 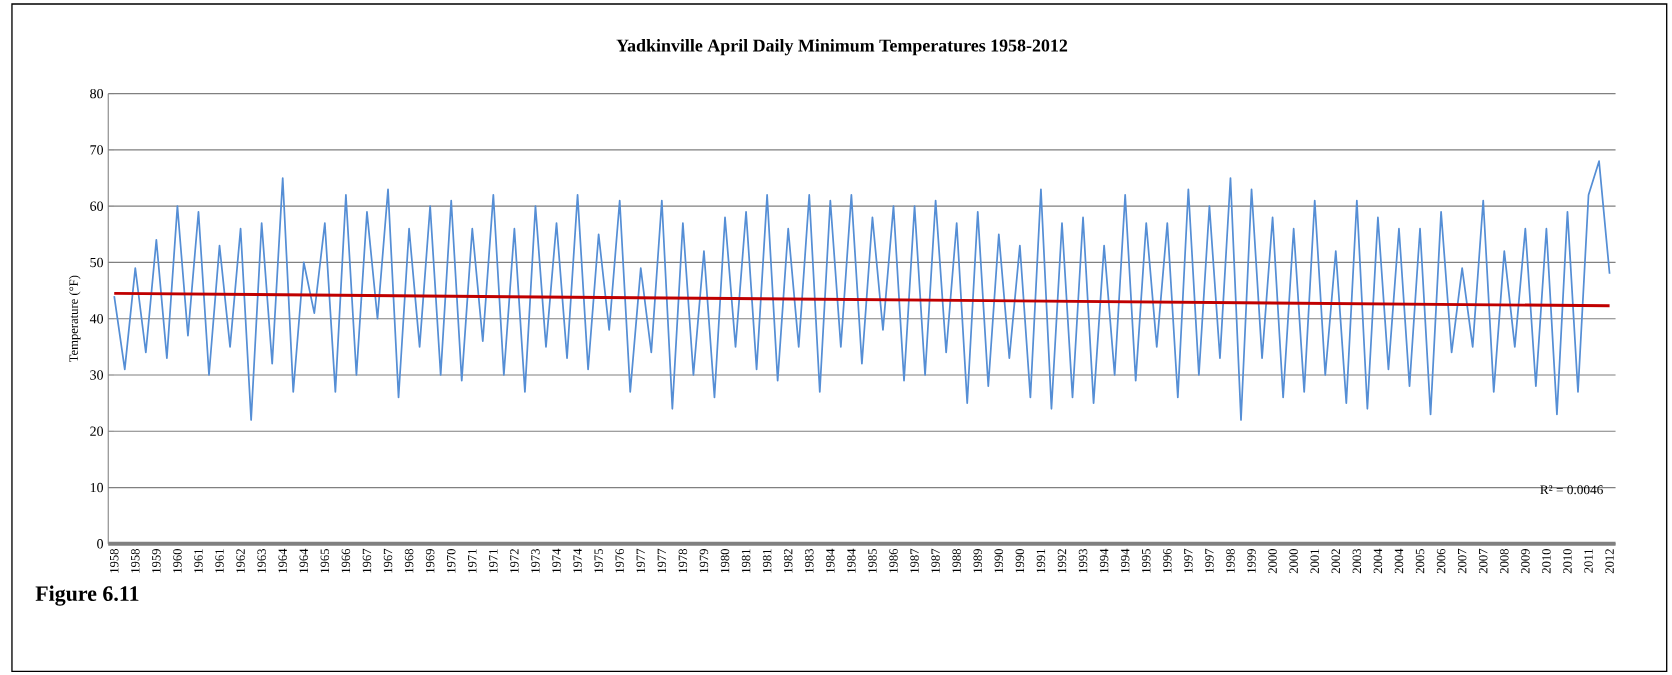 I want to click on x-tick-label: 2006, so click(x=1441, y=561).